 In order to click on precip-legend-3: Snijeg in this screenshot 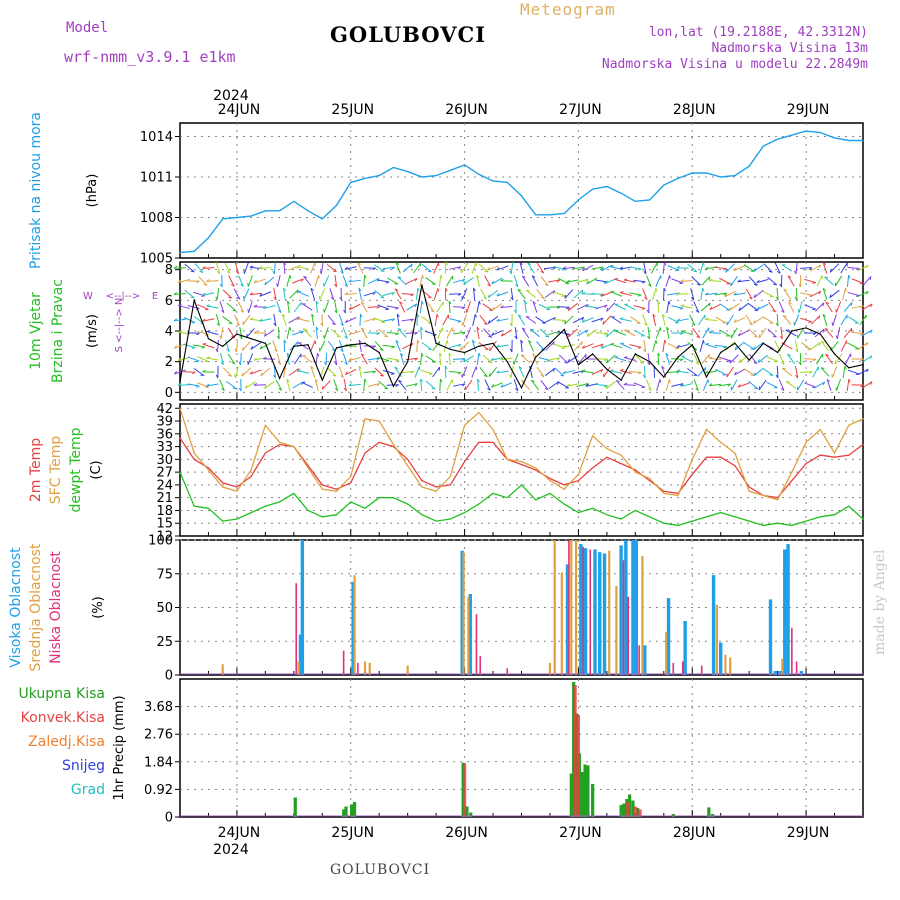, I will do `click(83, 766)`.